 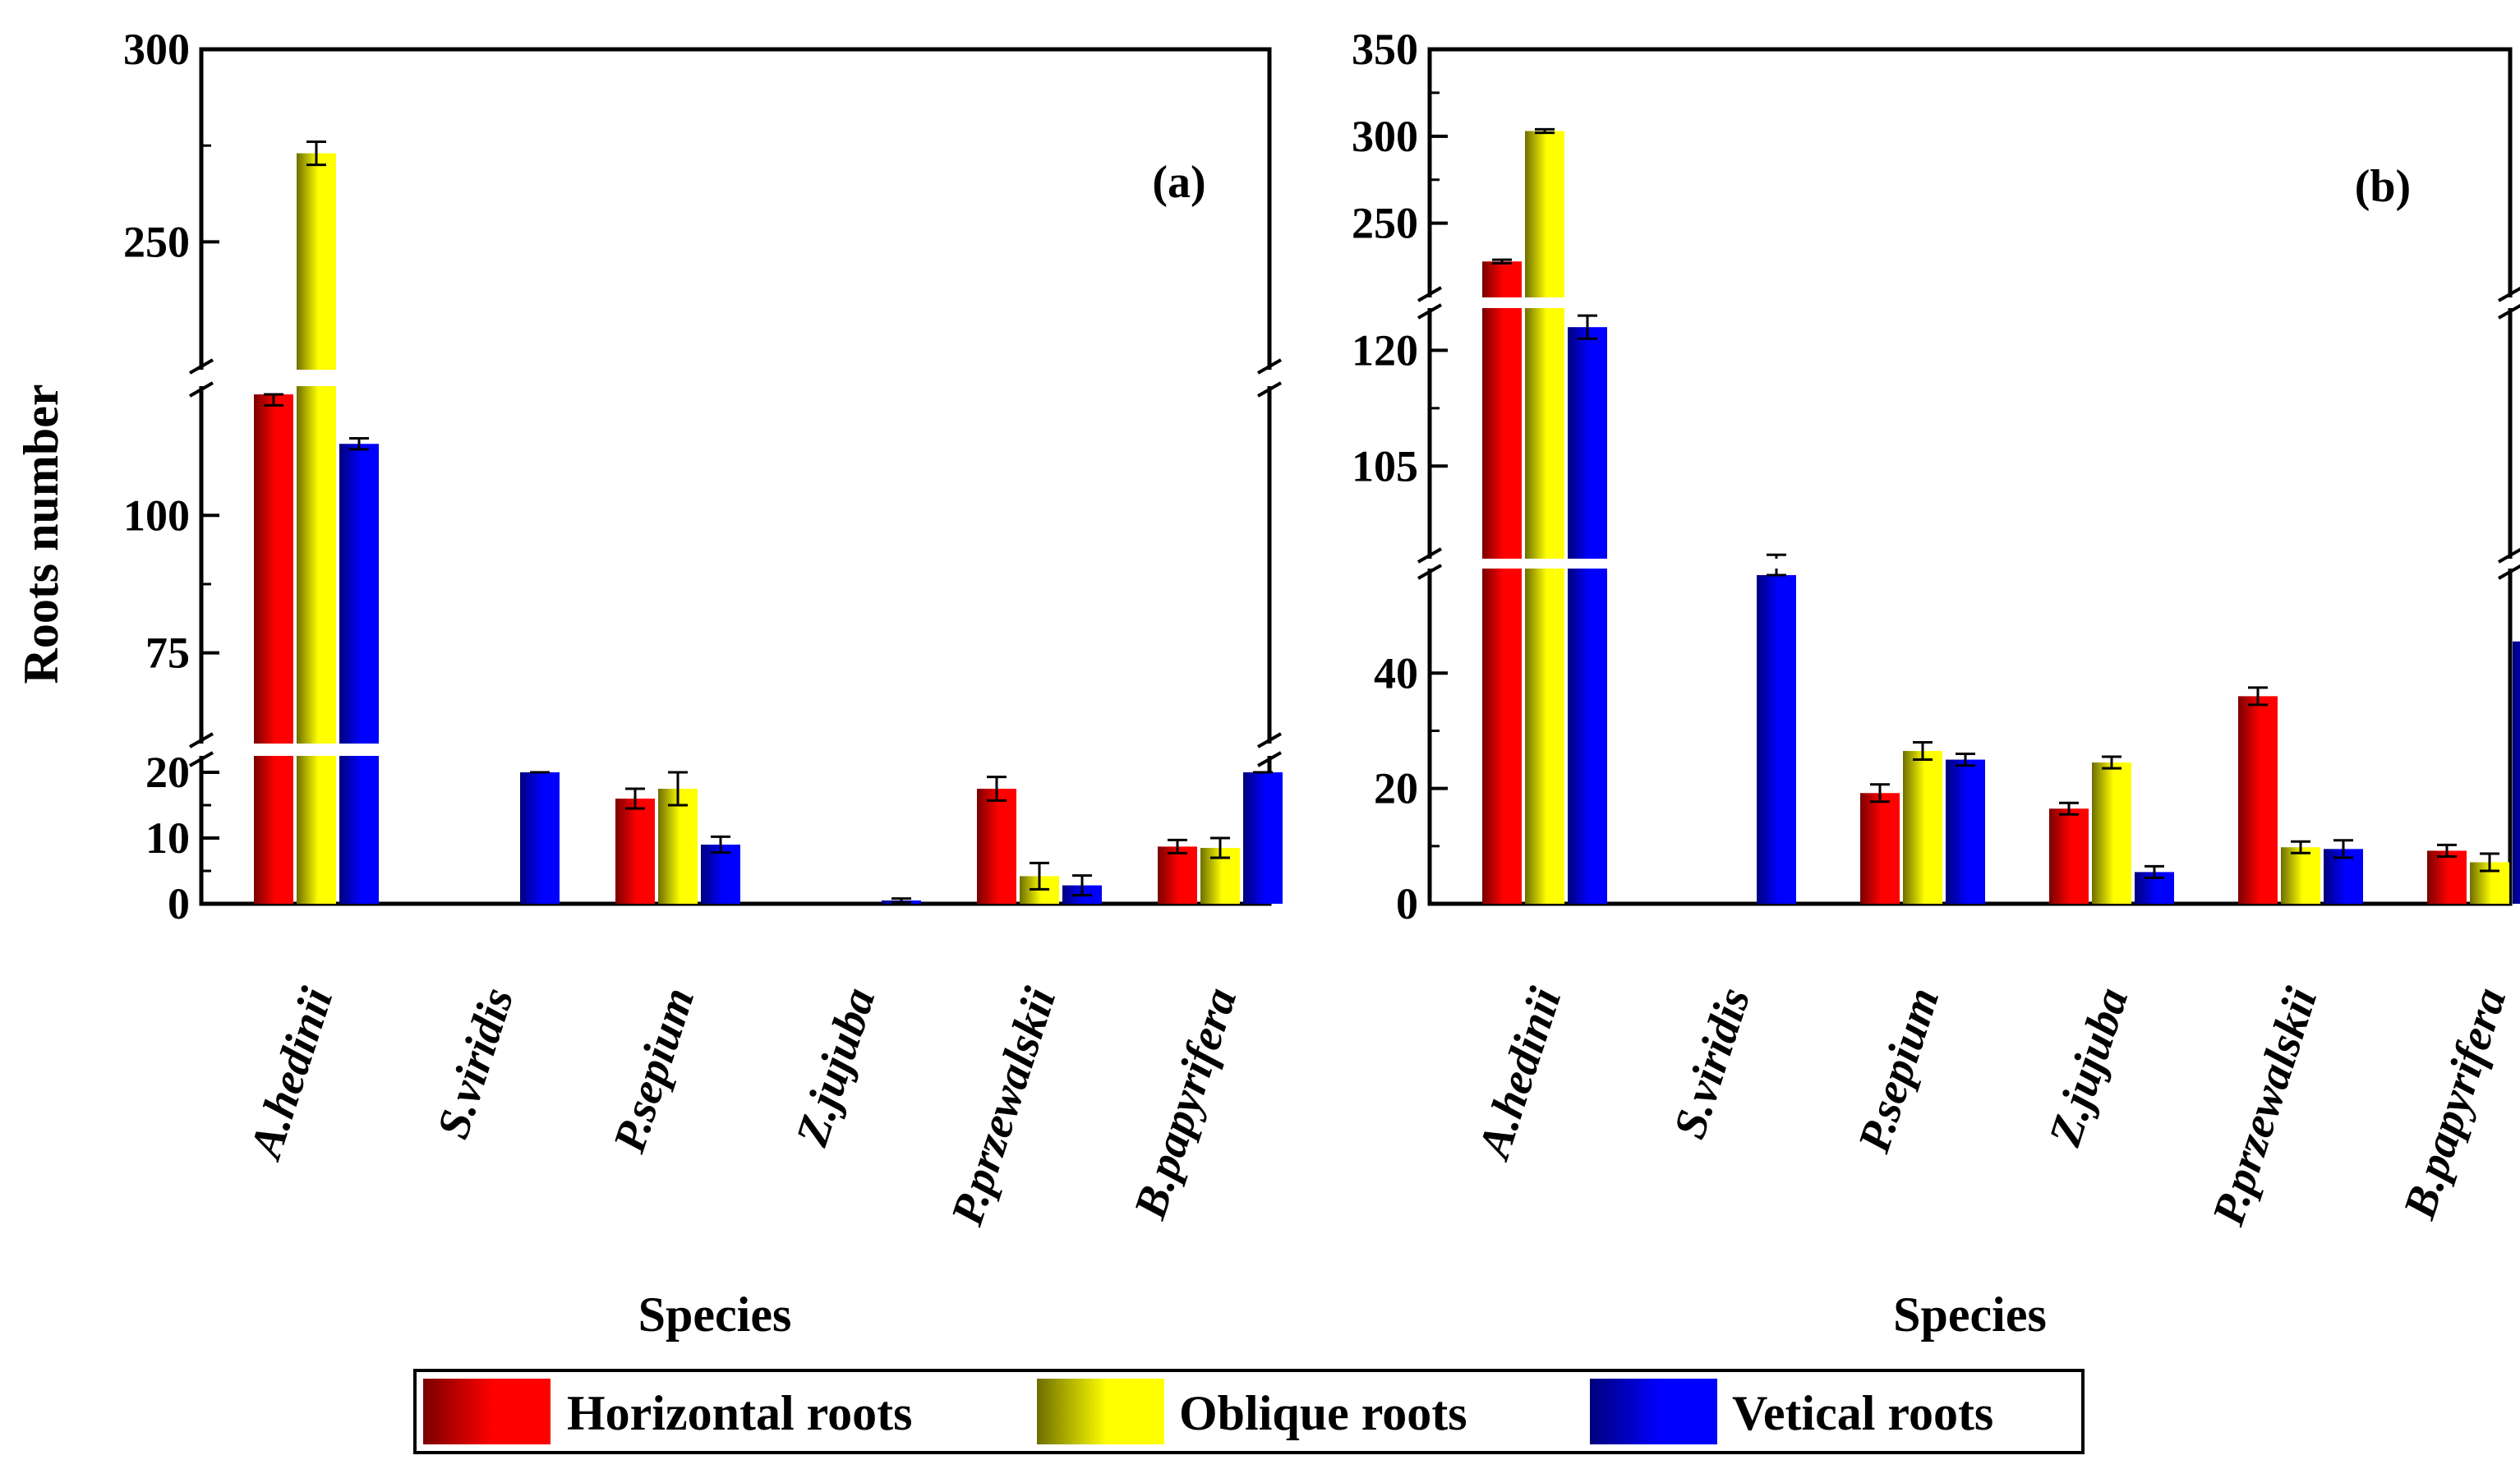 I want to click on legend-swatch-horizontal, so click(x=487, y=1411).